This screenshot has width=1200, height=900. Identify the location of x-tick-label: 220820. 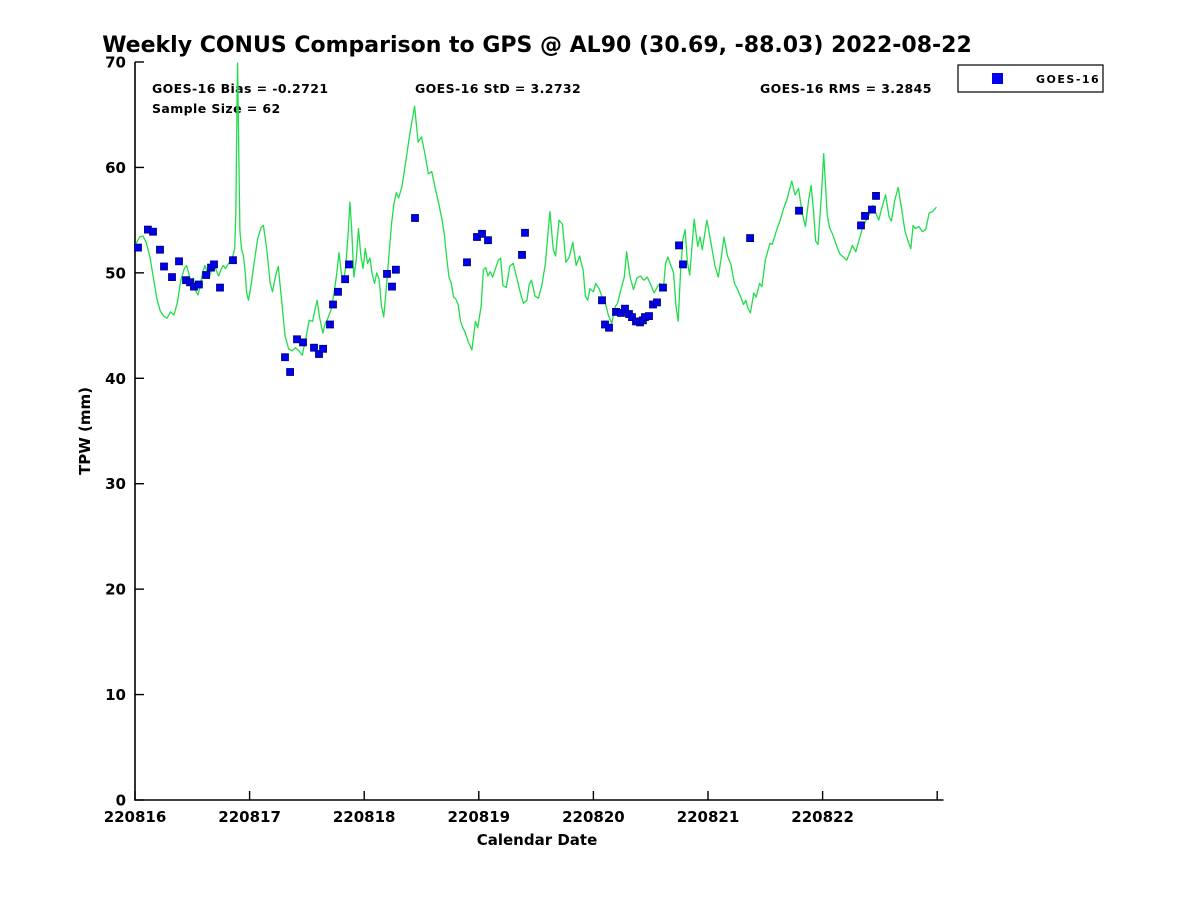
(593, 817).